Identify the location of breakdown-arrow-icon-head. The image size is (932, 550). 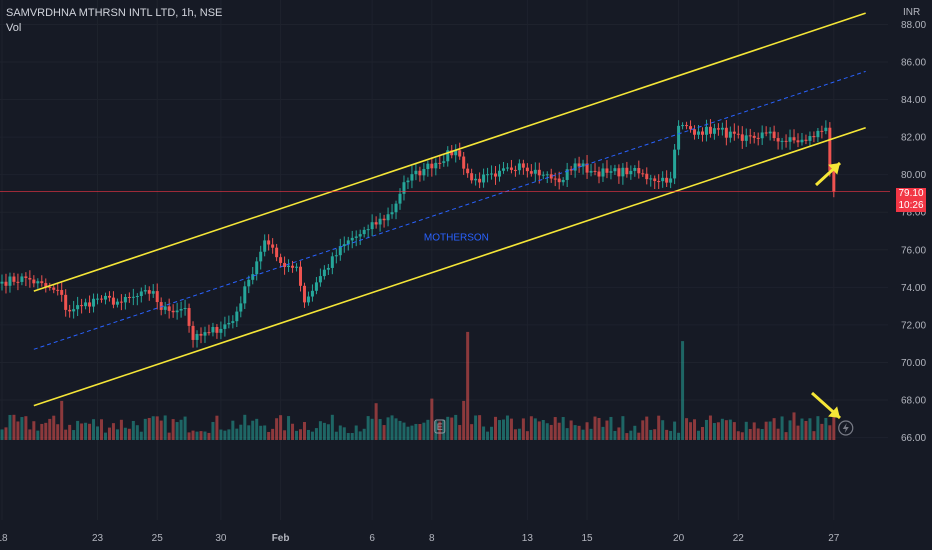
(834, 169).